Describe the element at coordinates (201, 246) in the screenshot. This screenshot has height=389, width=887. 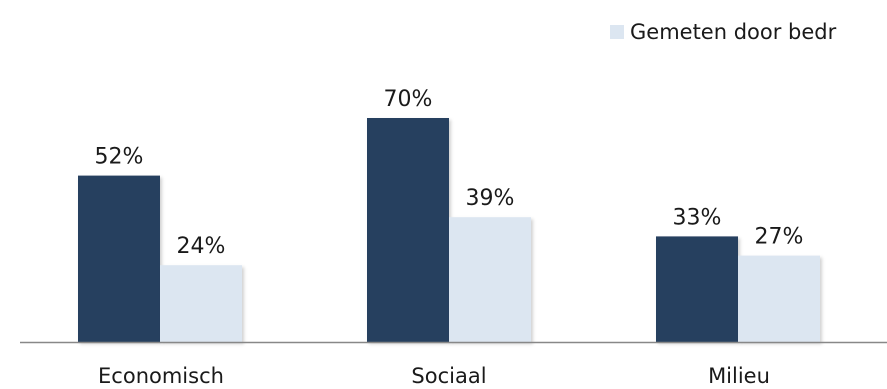
I see `data-label-economisch-series-2: 24%` at that location.